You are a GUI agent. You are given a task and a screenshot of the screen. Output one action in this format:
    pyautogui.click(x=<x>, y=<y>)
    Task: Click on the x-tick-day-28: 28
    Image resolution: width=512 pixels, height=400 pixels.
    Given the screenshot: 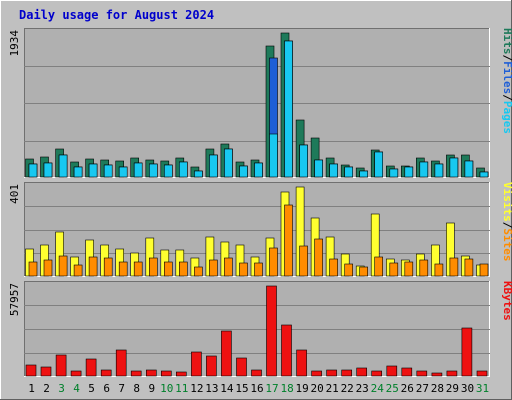 What is the action you would take?
    pyautogui.click(x=437, y=388)
    